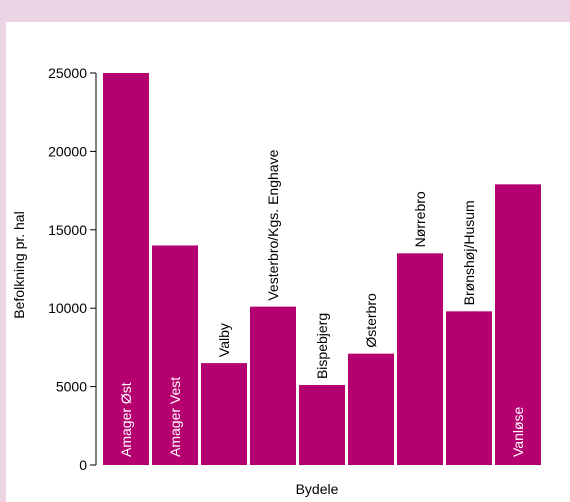 The width and height of the screenshot is (570, 502). Describe the element at coordinates (126, 419) in the screenshot. I see `bar-label-0: Amager Øst` at that location.